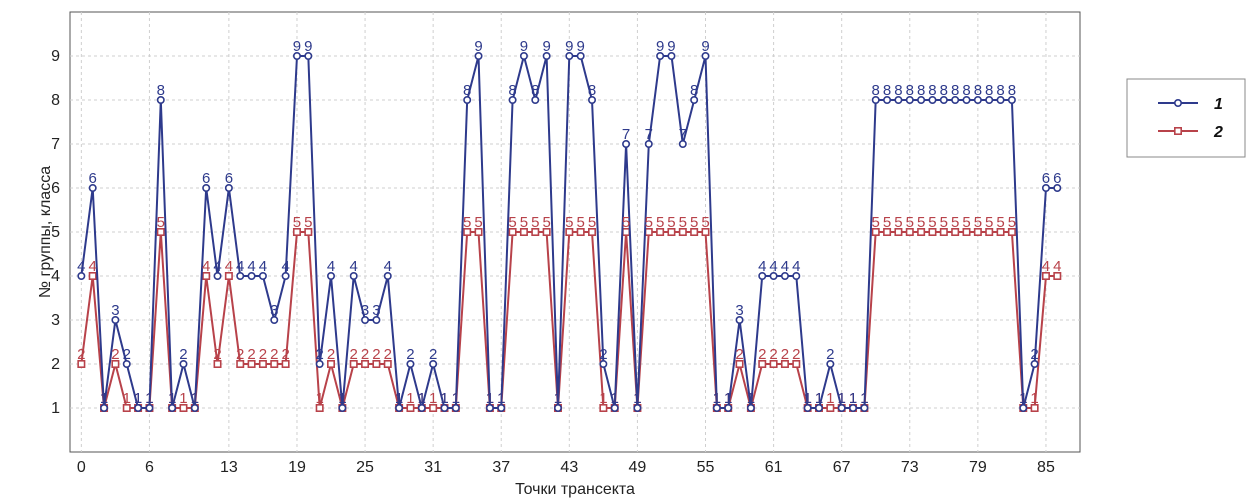  Describe the element at coordinates (365, 467) in the screenshot. I see `x-tick-label: 25` at that location.